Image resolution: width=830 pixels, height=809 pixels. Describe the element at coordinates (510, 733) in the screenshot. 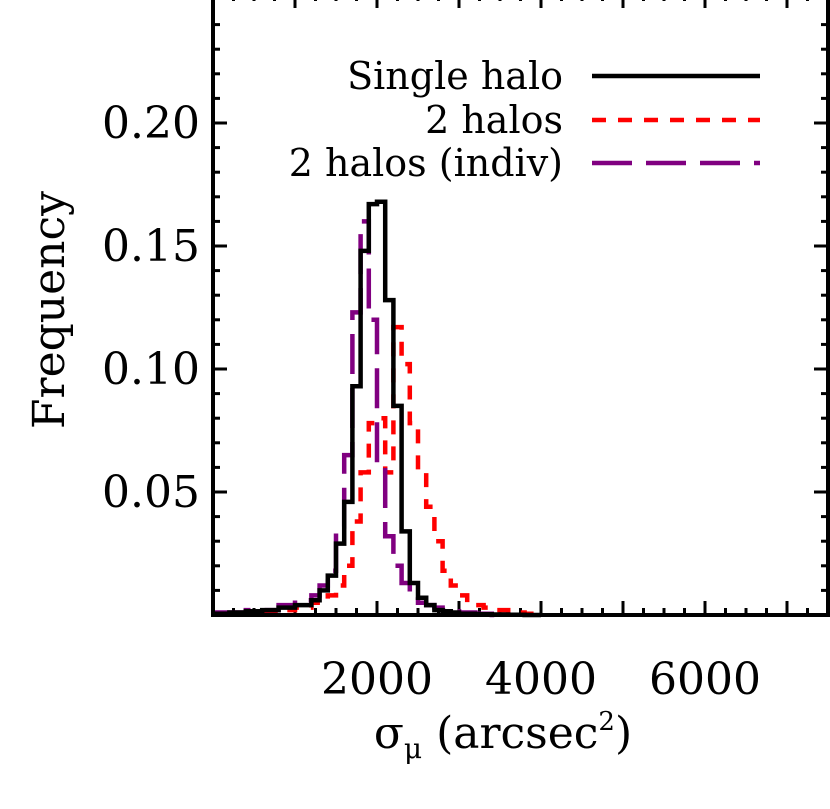

I see `x-axis-title-unit: (arcsec` at that location.